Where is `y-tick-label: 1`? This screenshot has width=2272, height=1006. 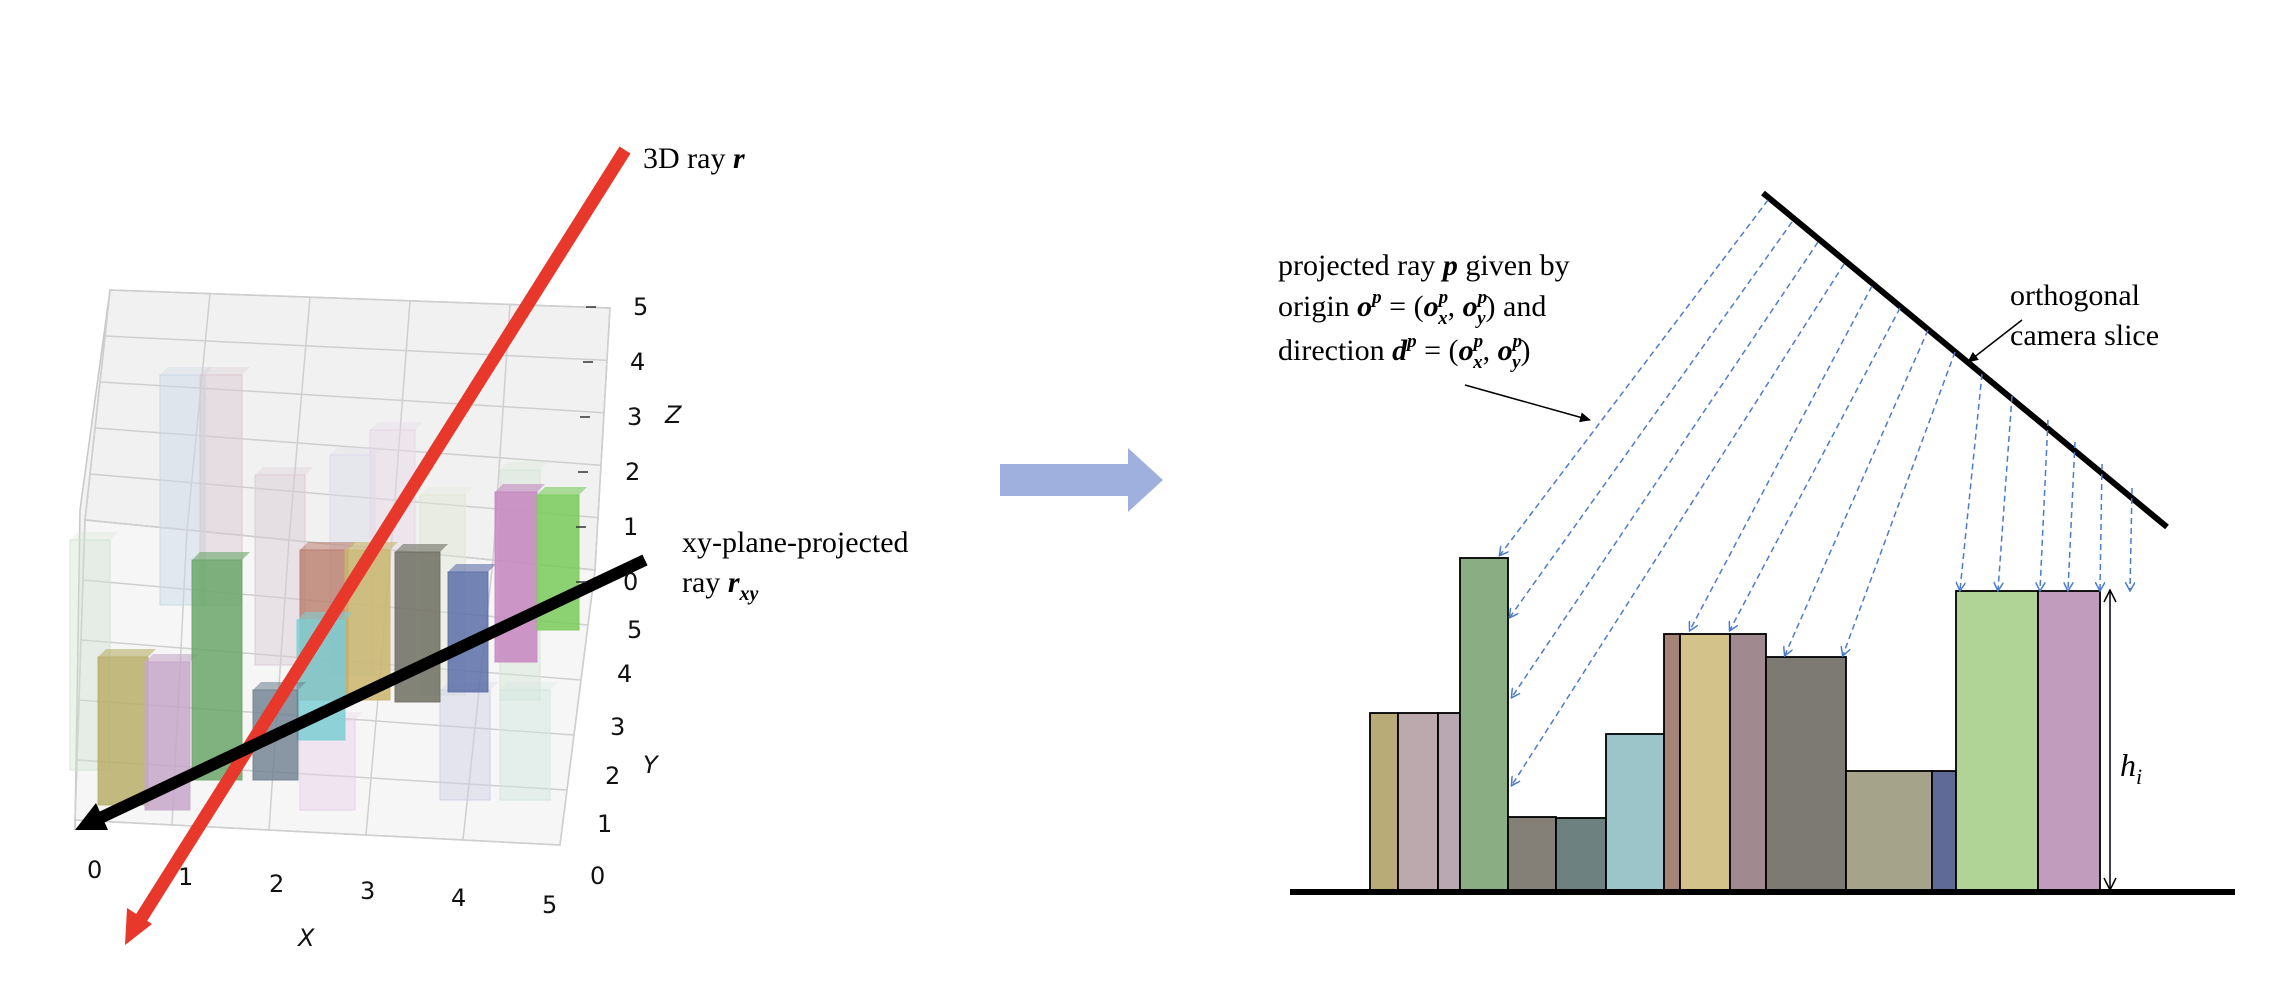
y-tick-label: 1 is located at coordinates (604, 824).